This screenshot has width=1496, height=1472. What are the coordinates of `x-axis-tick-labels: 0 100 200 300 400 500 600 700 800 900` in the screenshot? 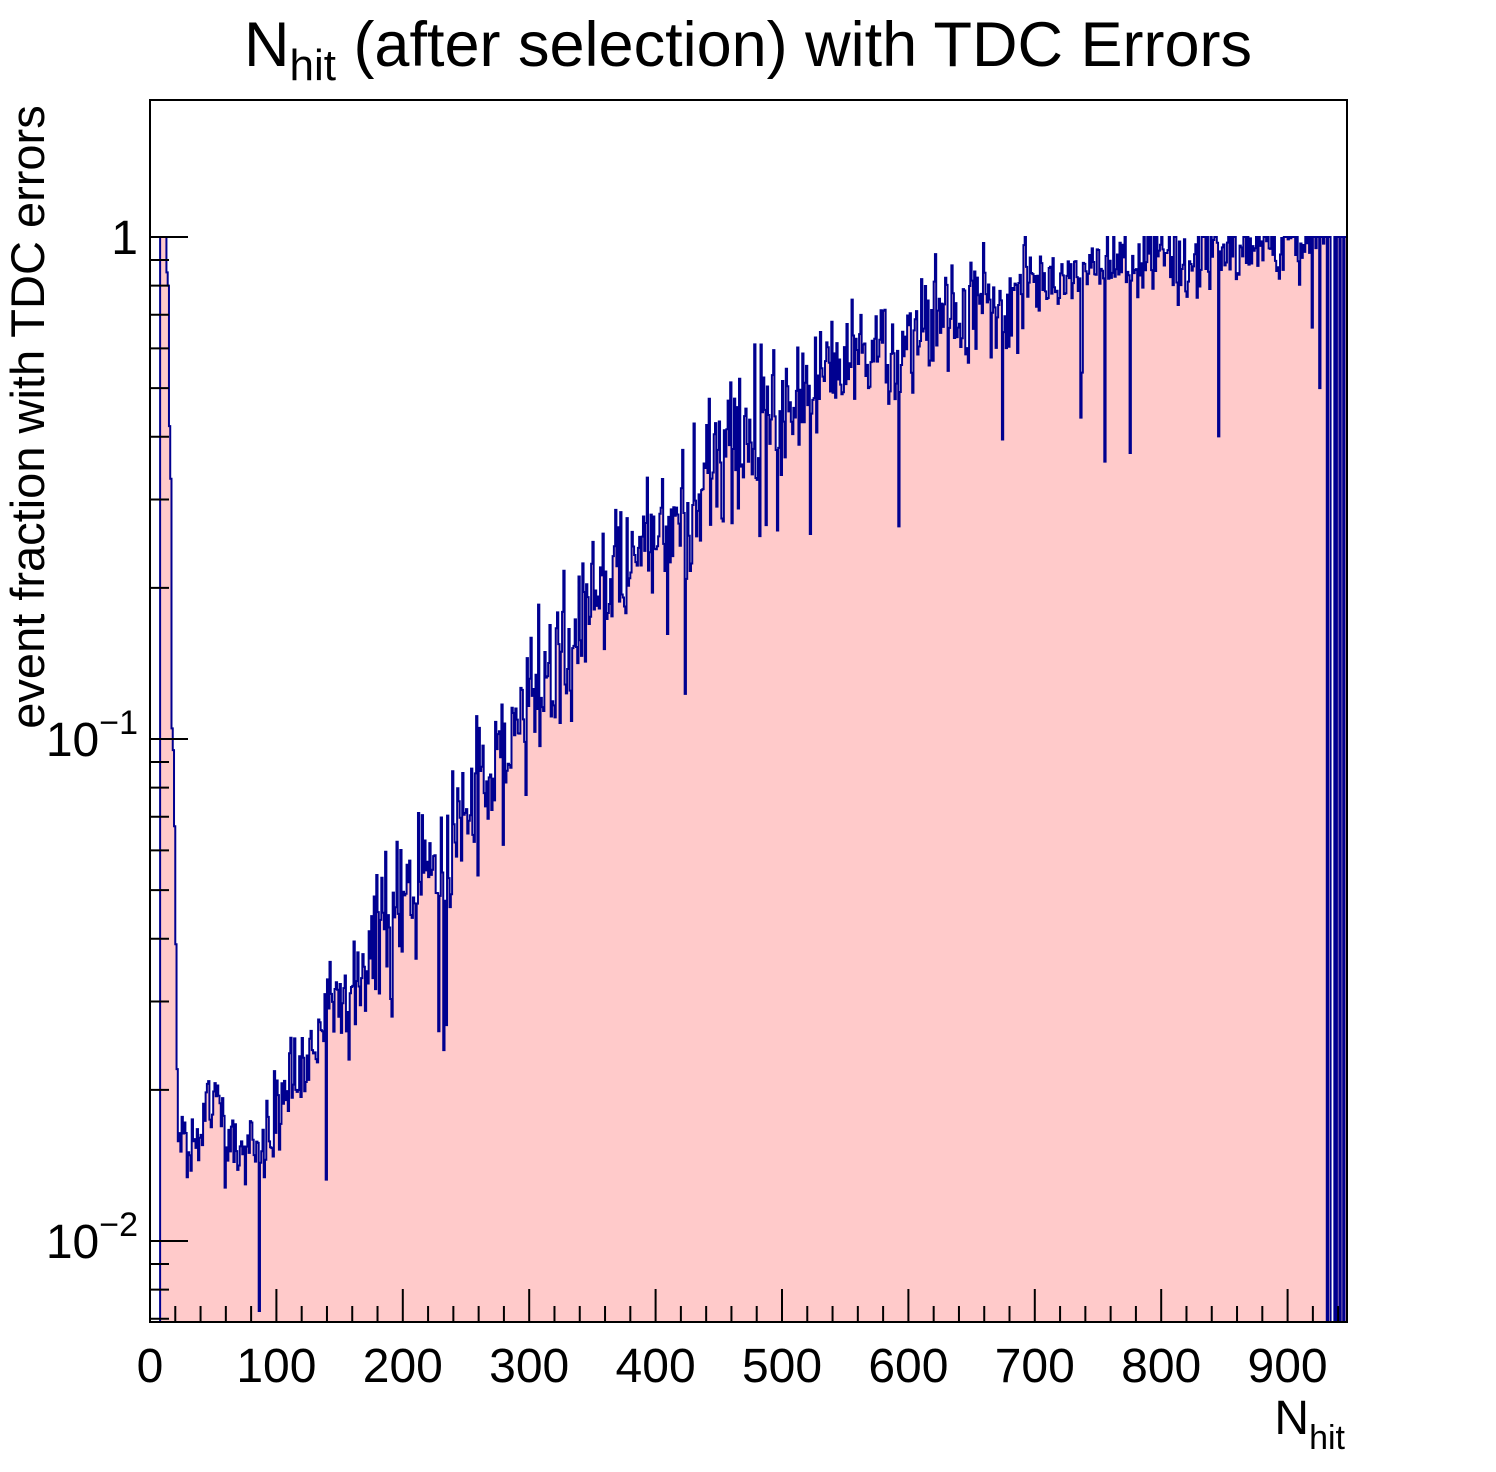 It's located at (732, 1366).